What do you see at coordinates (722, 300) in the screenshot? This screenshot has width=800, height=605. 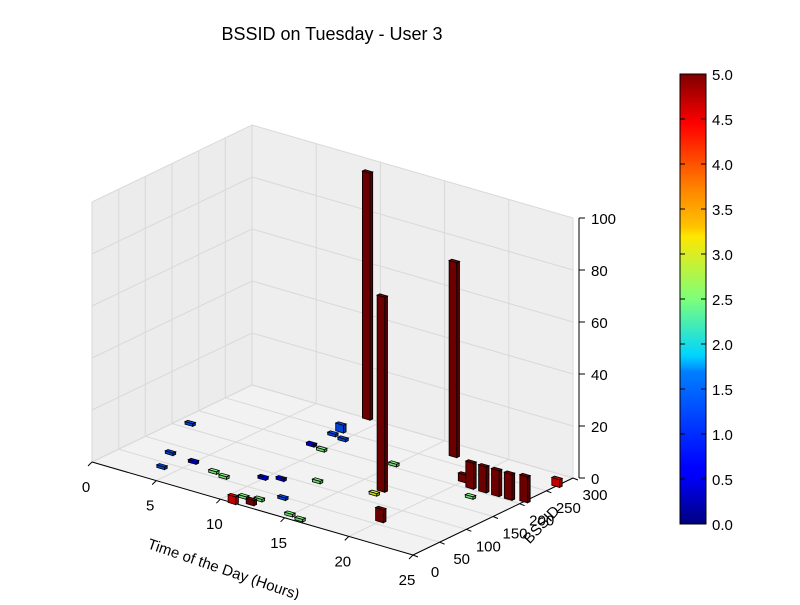 I see `colorbar-tick-label: 2.5` at bounding box center [722, 300].